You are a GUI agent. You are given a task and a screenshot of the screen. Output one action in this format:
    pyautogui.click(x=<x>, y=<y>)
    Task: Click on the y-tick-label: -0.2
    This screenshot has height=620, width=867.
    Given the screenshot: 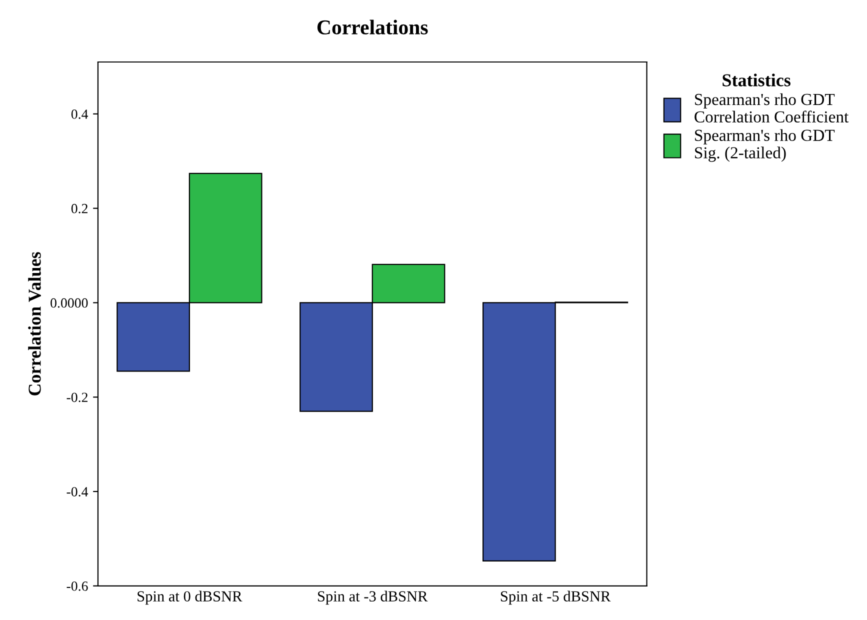 What is the action you would take?
    pyautogui.click(x=77, y=397)
    